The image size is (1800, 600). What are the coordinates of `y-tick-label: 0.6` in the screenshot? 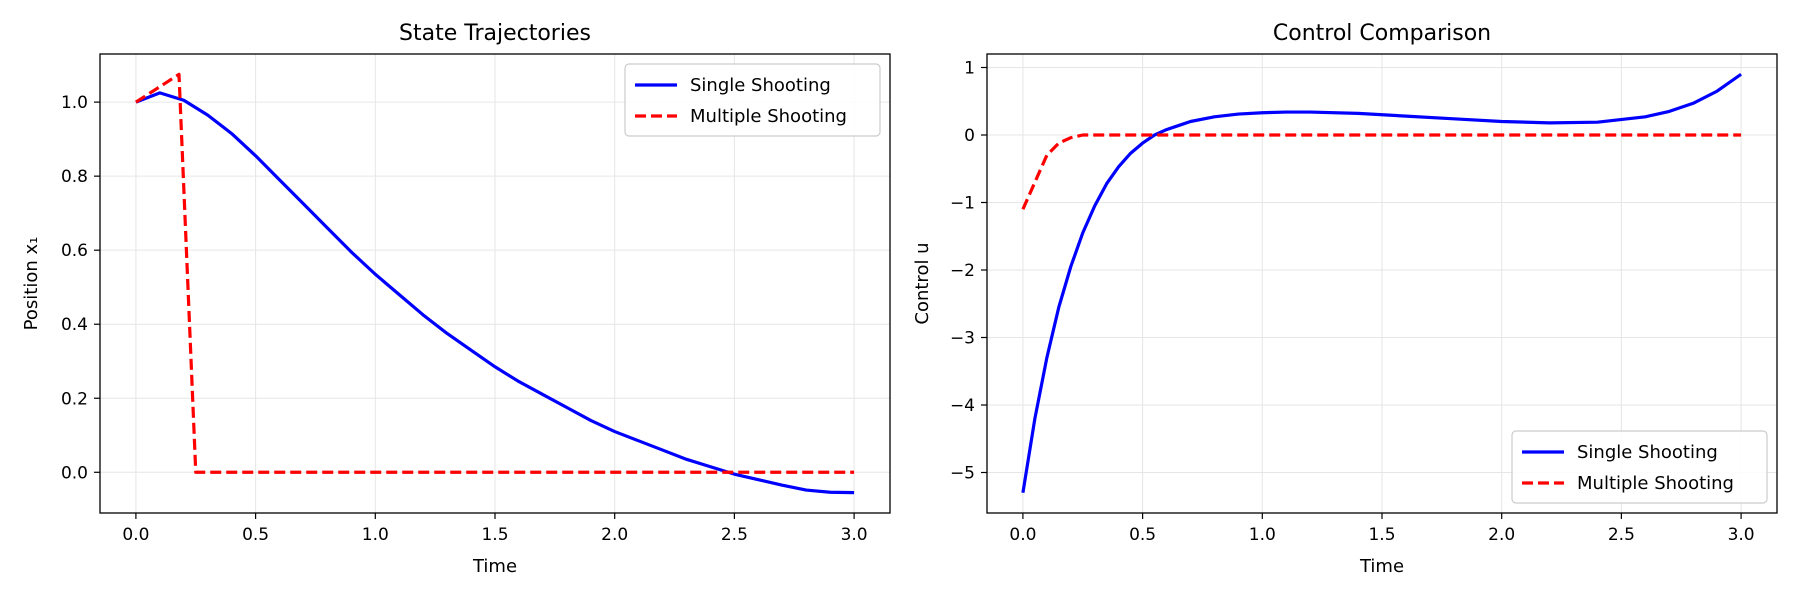 It's located at (74, 251).